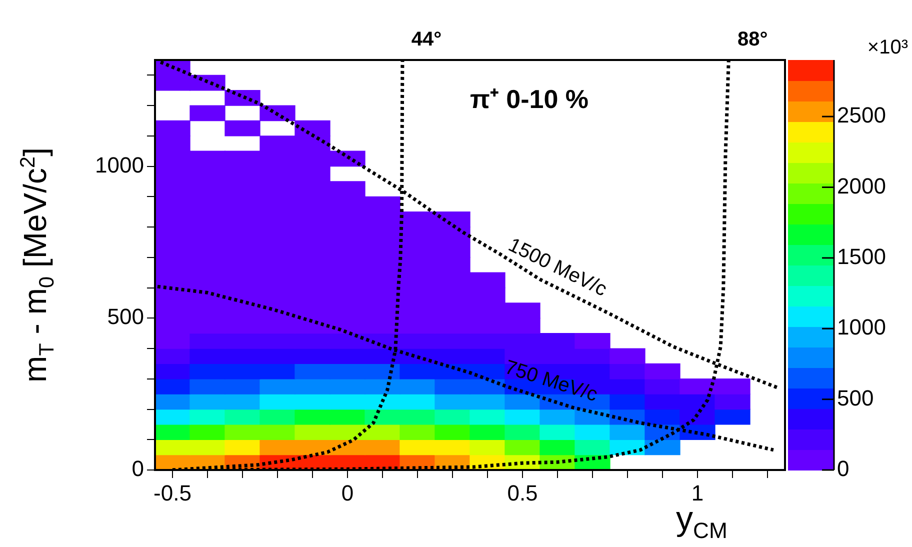 The height and width of the screenshot is (547, 912). What do you see at coordinates (551, 381) in the screenshot?
I see `text: 750 MeV/c` at bounding box center [551, 381].